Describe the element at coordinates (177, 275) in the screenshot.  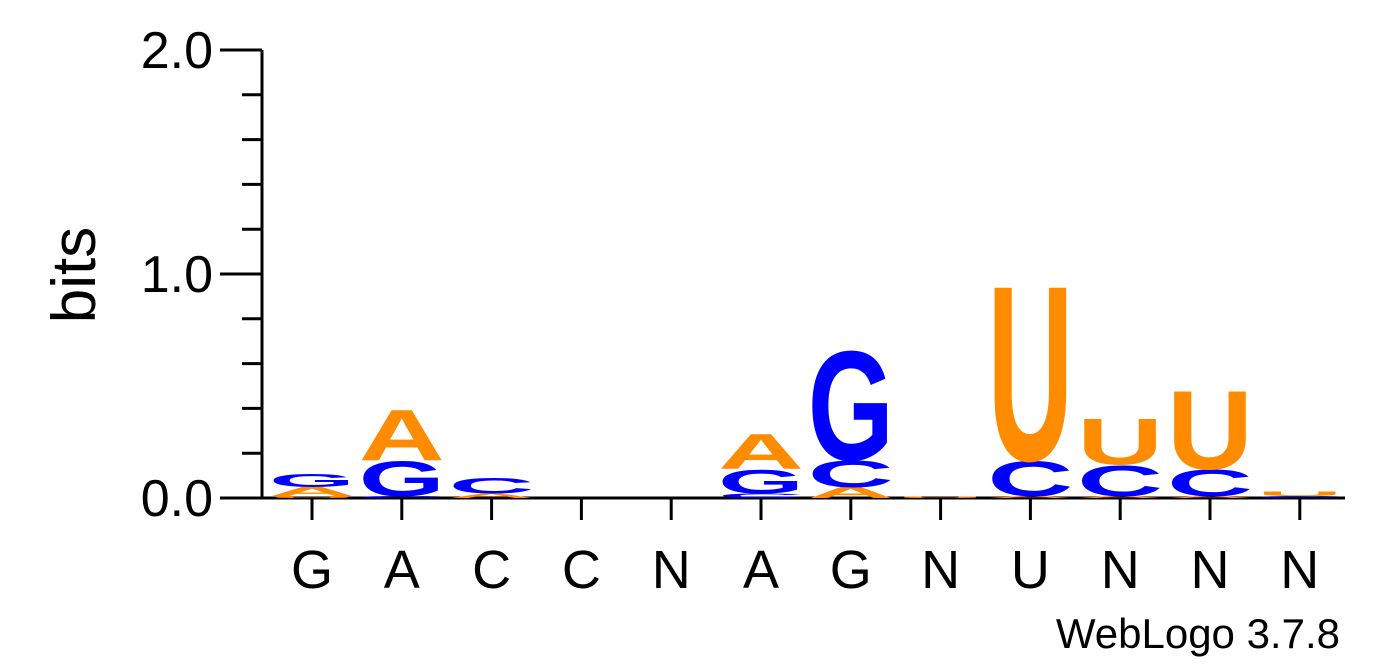
I see `y-tick-label: 1.0` at that location.